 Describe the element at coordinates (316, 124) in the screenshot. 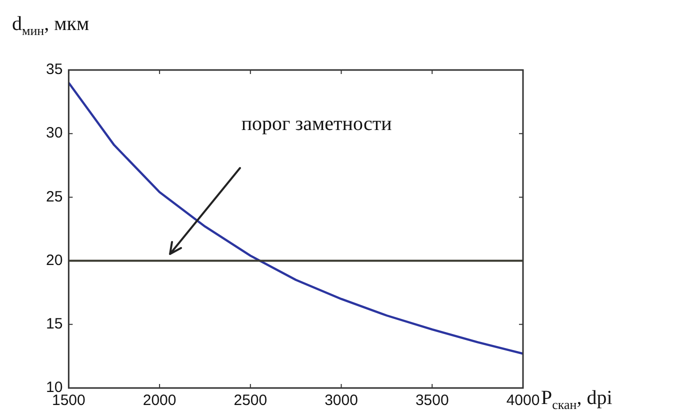

I see `annotation: порог заметности` at that location.